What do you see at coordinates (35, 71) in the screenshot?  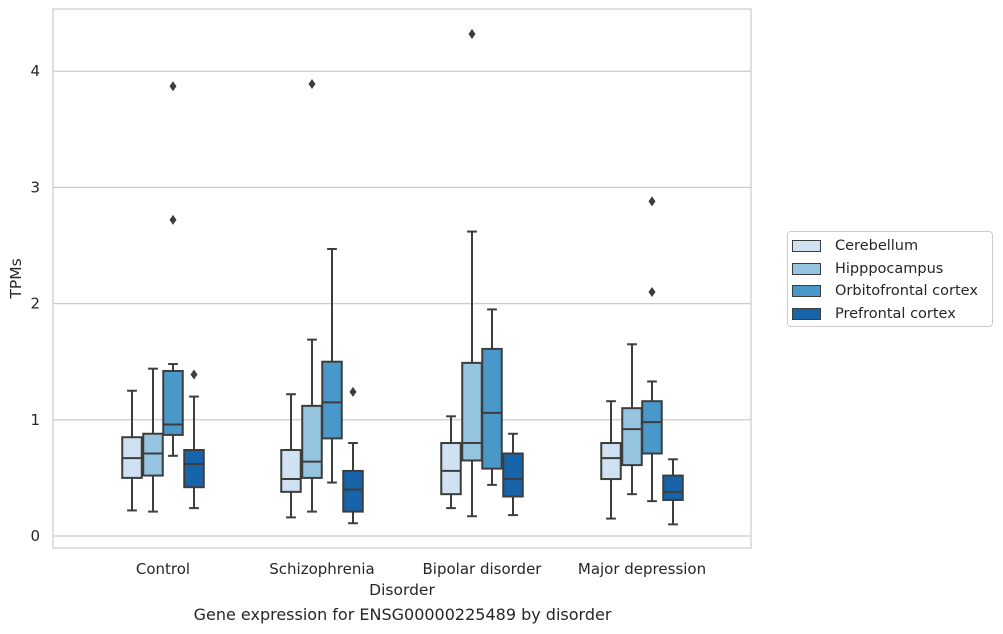 I see `y-tick-label: 4` at bounding box center [35, 71].